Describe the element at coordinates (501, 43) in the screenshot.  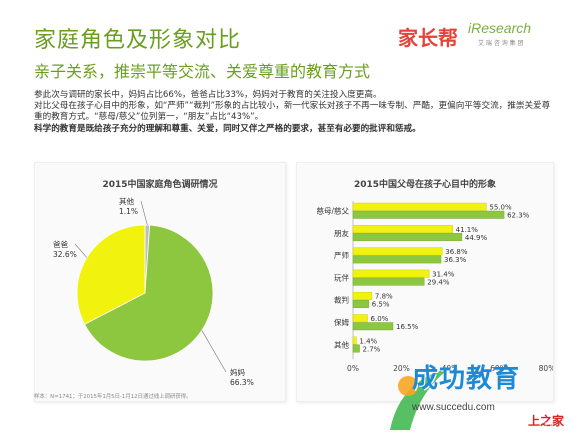
I see `iresearch-logo-subtitle: 艾 瑞 咨 询 集 团` at that location.